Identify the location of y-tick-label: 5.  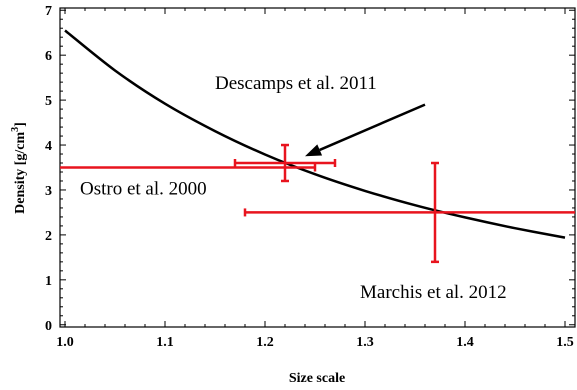
(48, 101).